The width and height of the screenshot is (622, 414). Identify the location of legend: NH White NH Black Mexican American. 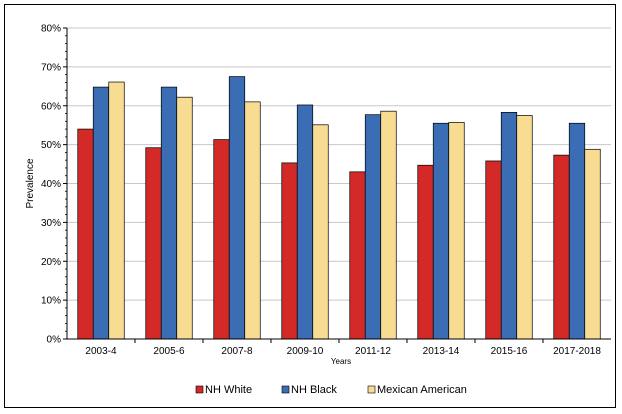
(331, 390).